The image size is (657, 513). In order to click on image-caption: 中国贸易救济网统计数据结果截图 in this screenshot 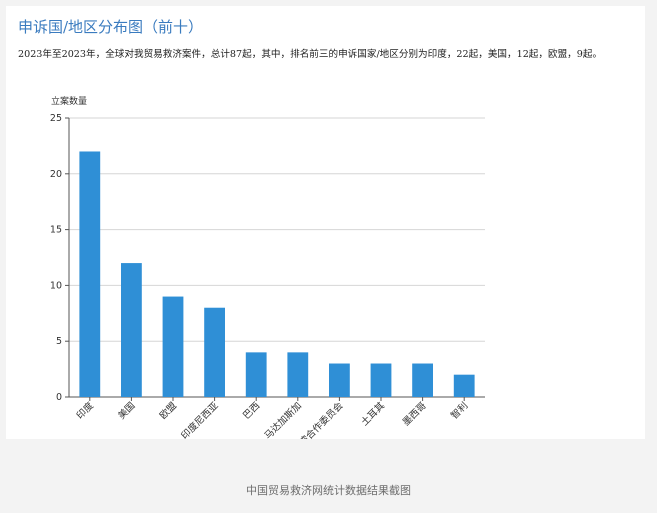, I will do `click(328, 490)`.